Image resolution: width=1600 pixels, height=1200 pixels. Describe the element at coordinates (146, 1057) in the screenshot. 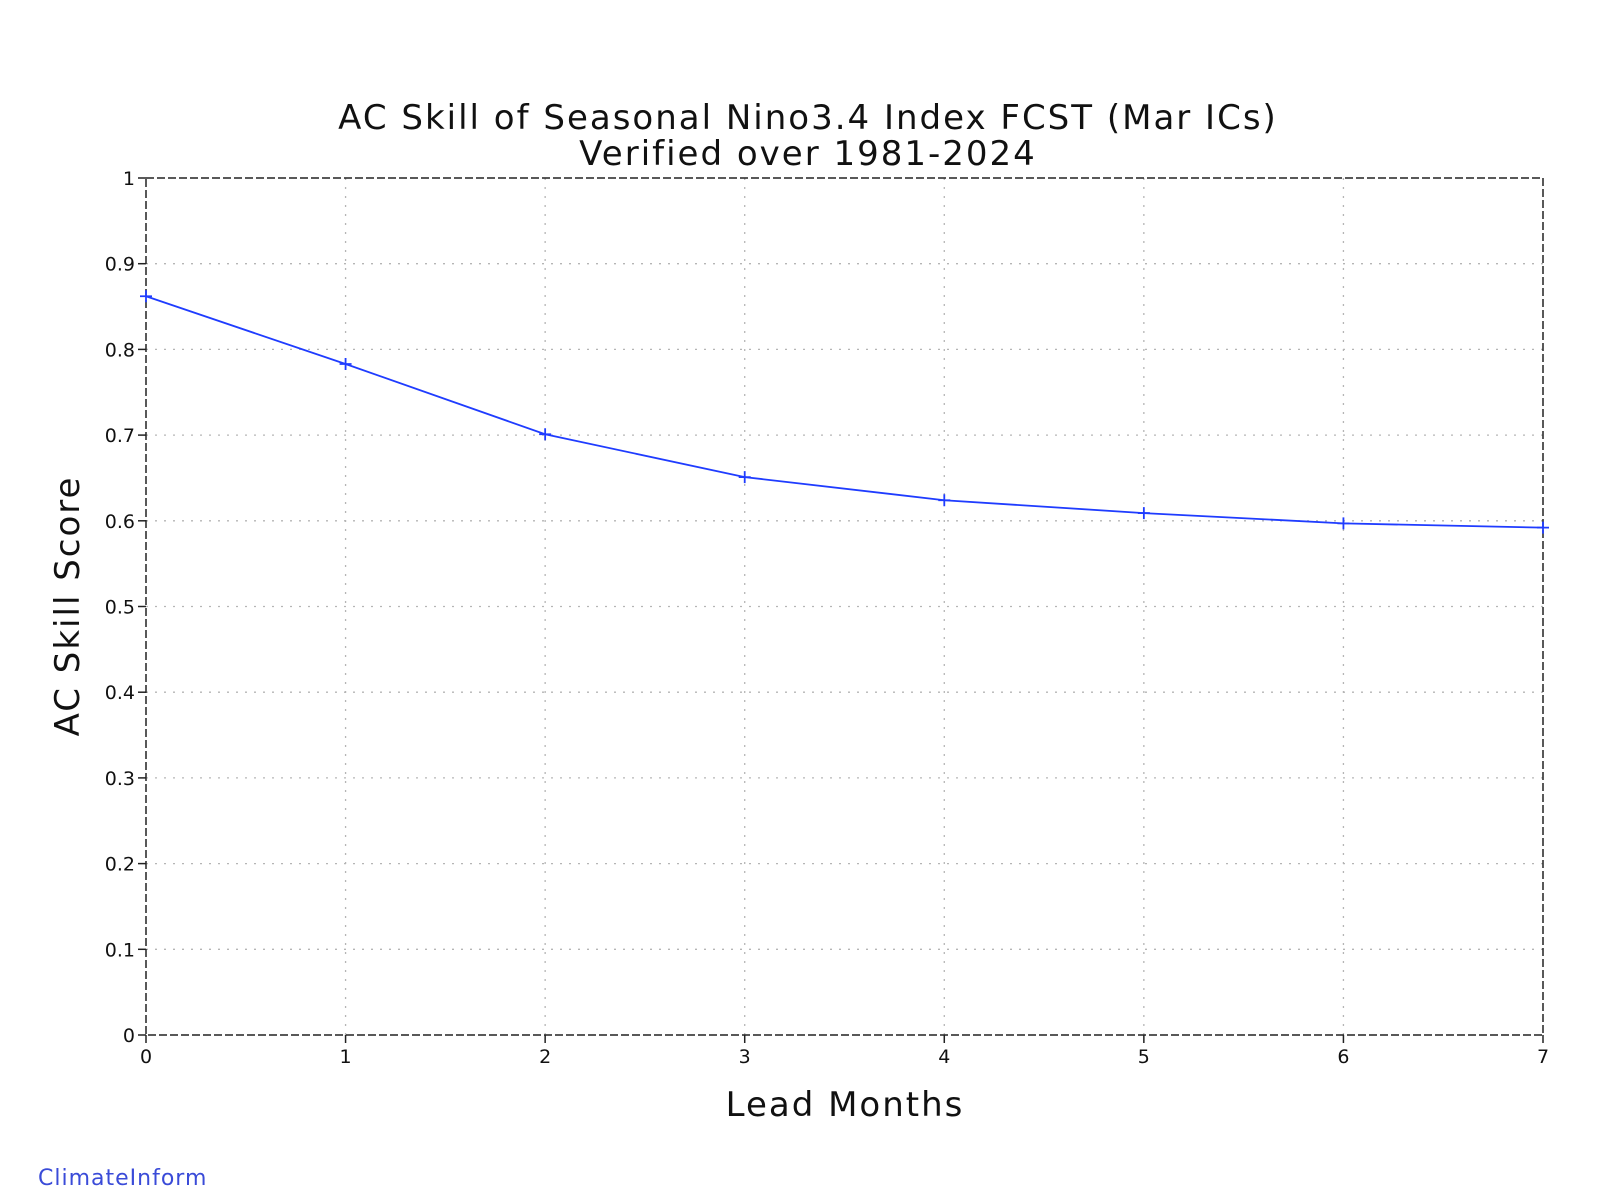

I see `x-tick-label: 0` at that location.